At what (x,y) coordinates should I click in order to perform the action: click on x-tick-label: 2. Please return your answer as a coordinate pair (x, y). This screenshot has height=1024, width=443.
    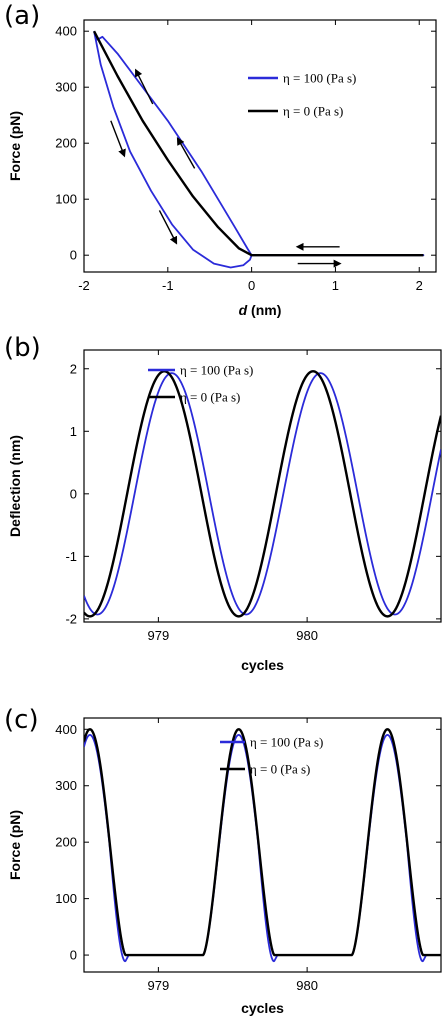
    Looking at the image, I should click on (419, 285).